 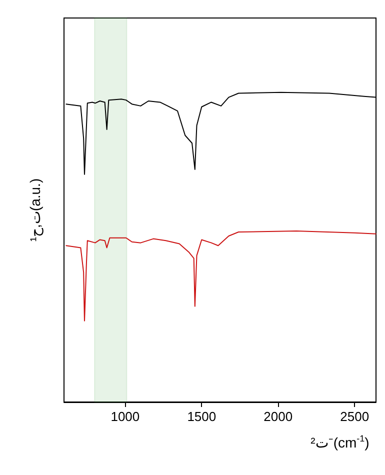 What do you see at coordinates (35, 210) in the screenshot?
I see `y-axis-title: ت,ح¹(a.u.)` at bounding box center [35, 210].